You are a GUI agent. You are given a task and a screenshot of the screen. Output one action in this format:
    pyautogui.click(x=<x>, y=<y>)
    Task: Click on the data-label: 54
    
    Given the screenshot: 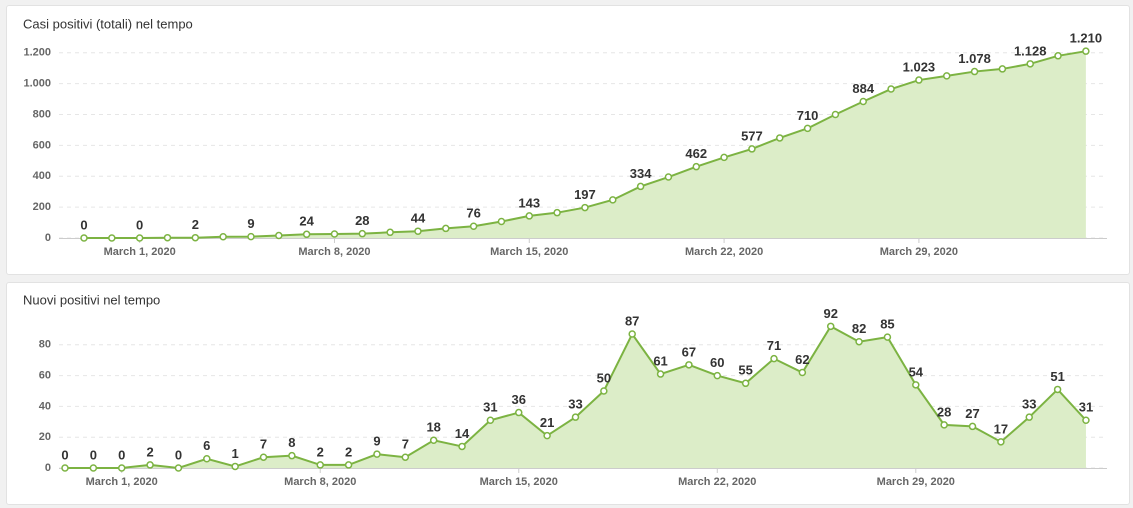 What is the action you would take?
    pyautogui.click(x=916, y=371)
    